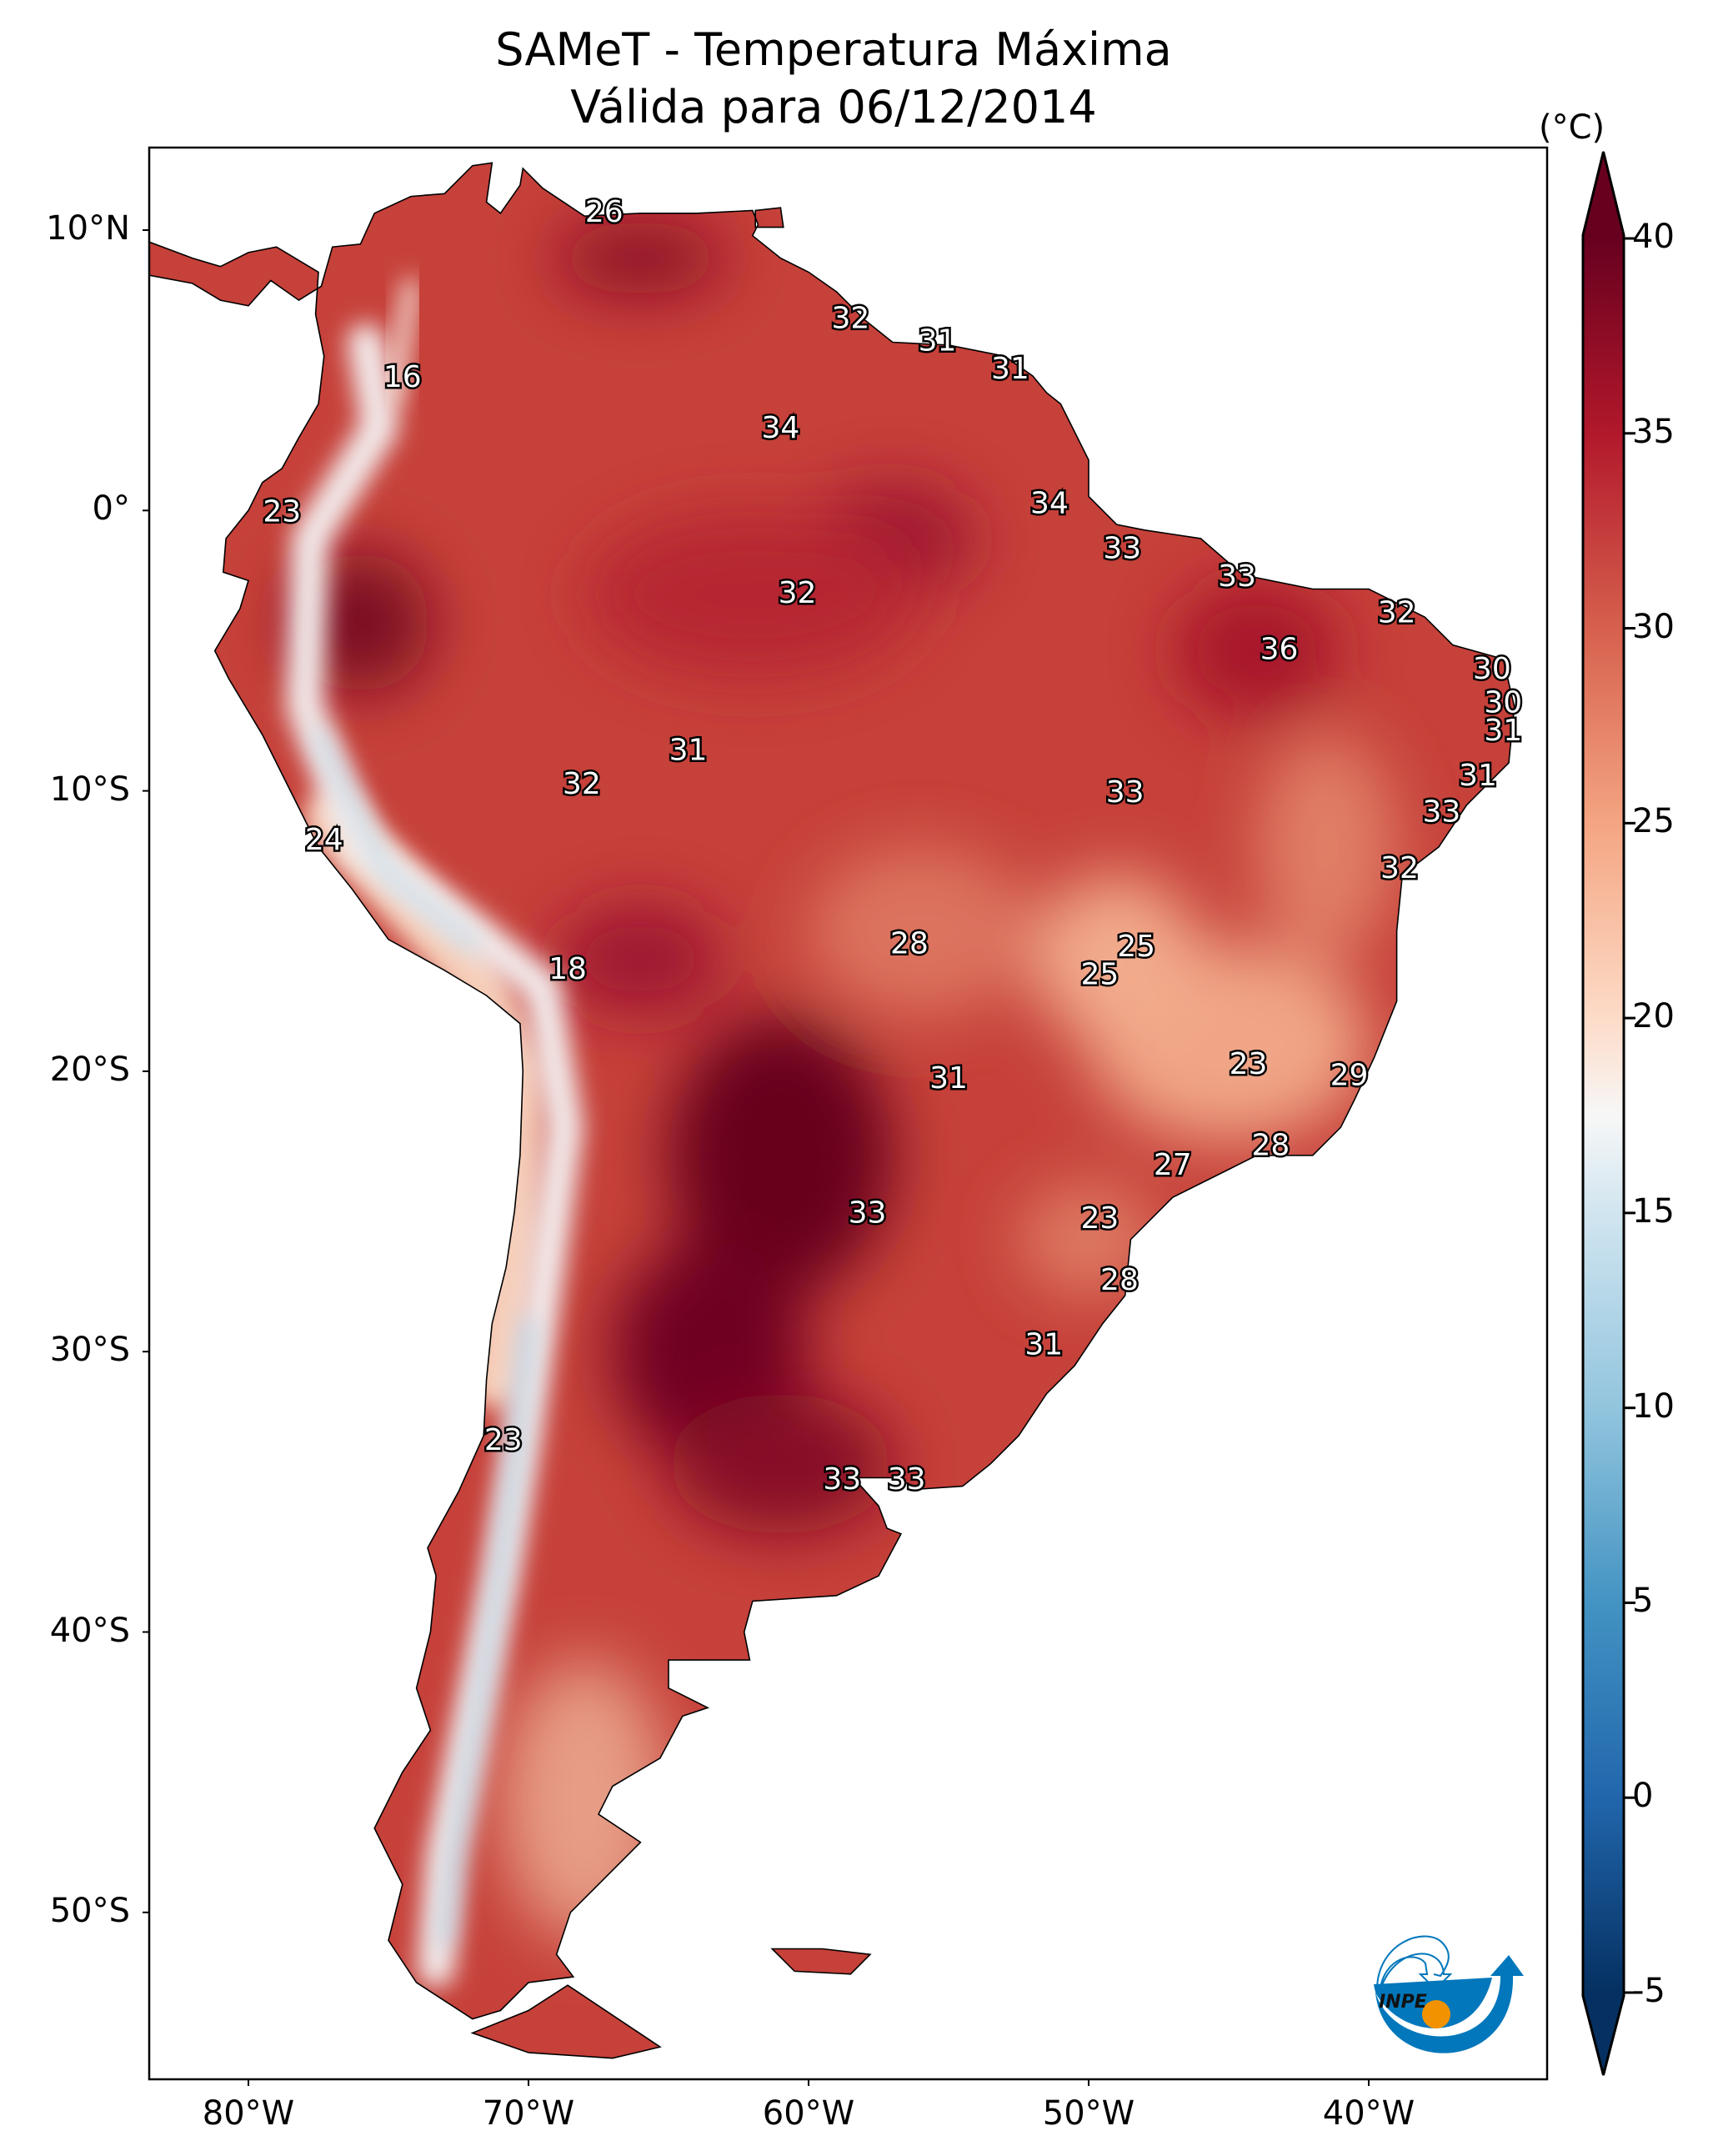  What do you see at coordinates (88, 228) in the screenshot?
I see `latitude-label: 10°N` at bounding box center [88, 228].